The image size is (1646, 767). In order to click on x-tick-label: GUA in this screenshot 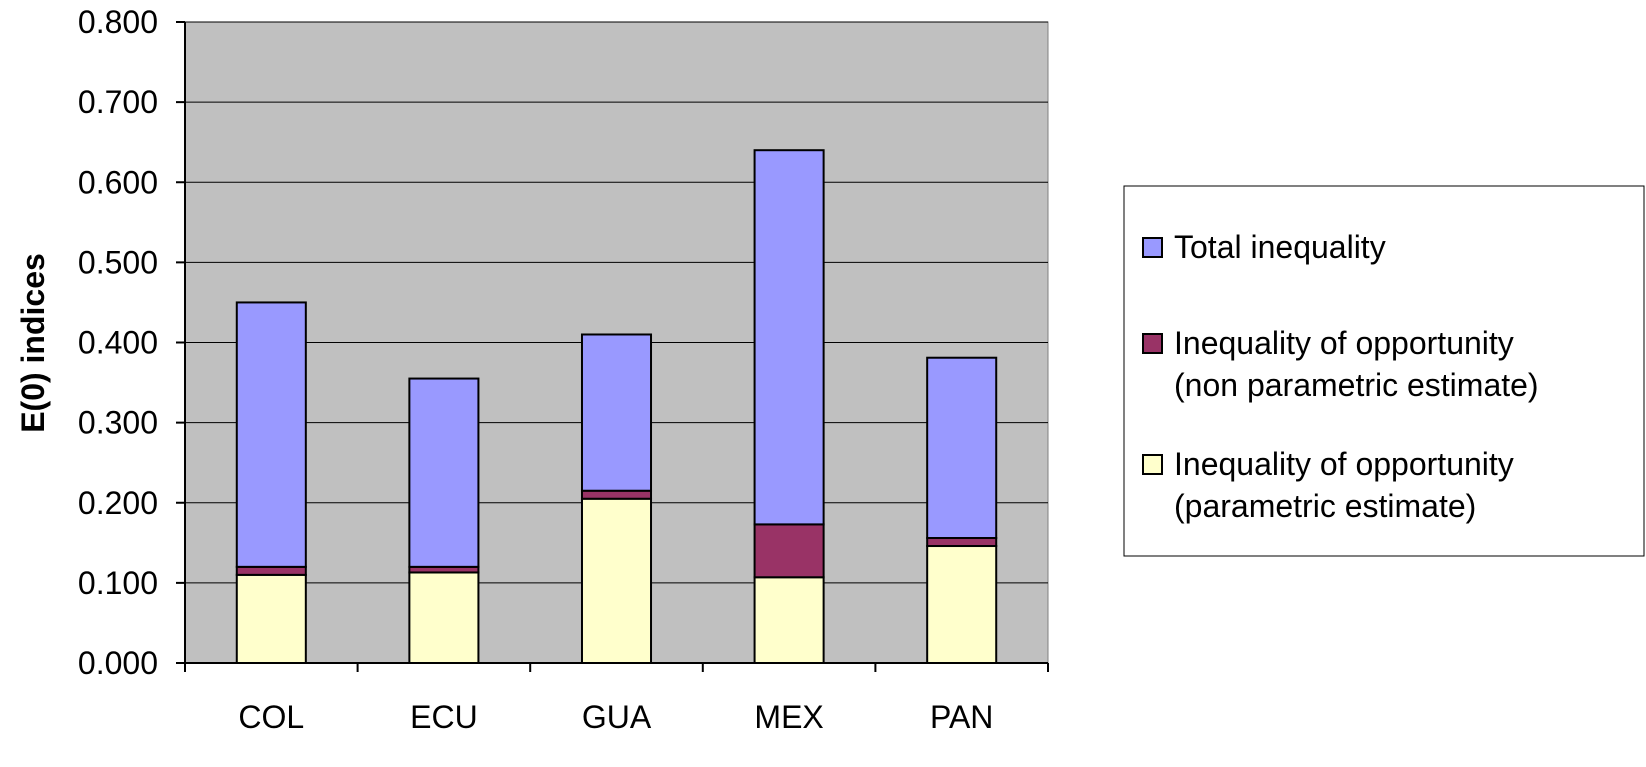, I will do `click(617, 717)`.